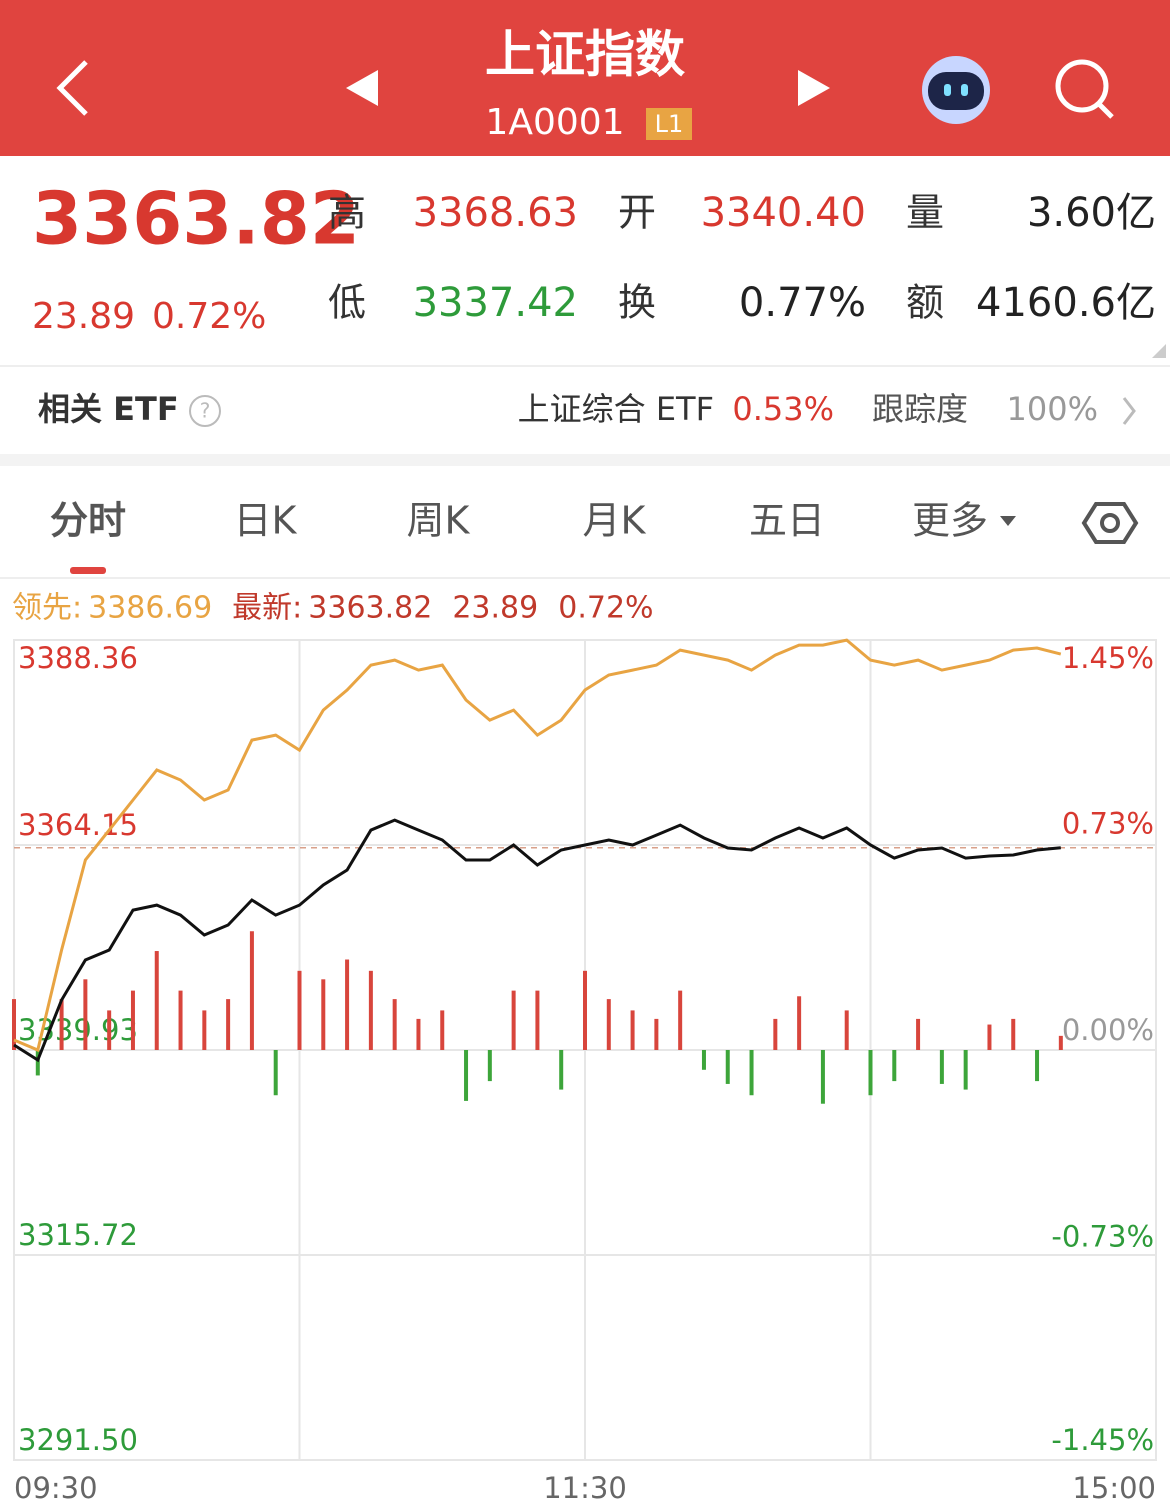 This screenshot has width=1170, height=1512. Describe the element at coordinates (83, 316) in the screenshot. I see `change: 23.89` at that location.